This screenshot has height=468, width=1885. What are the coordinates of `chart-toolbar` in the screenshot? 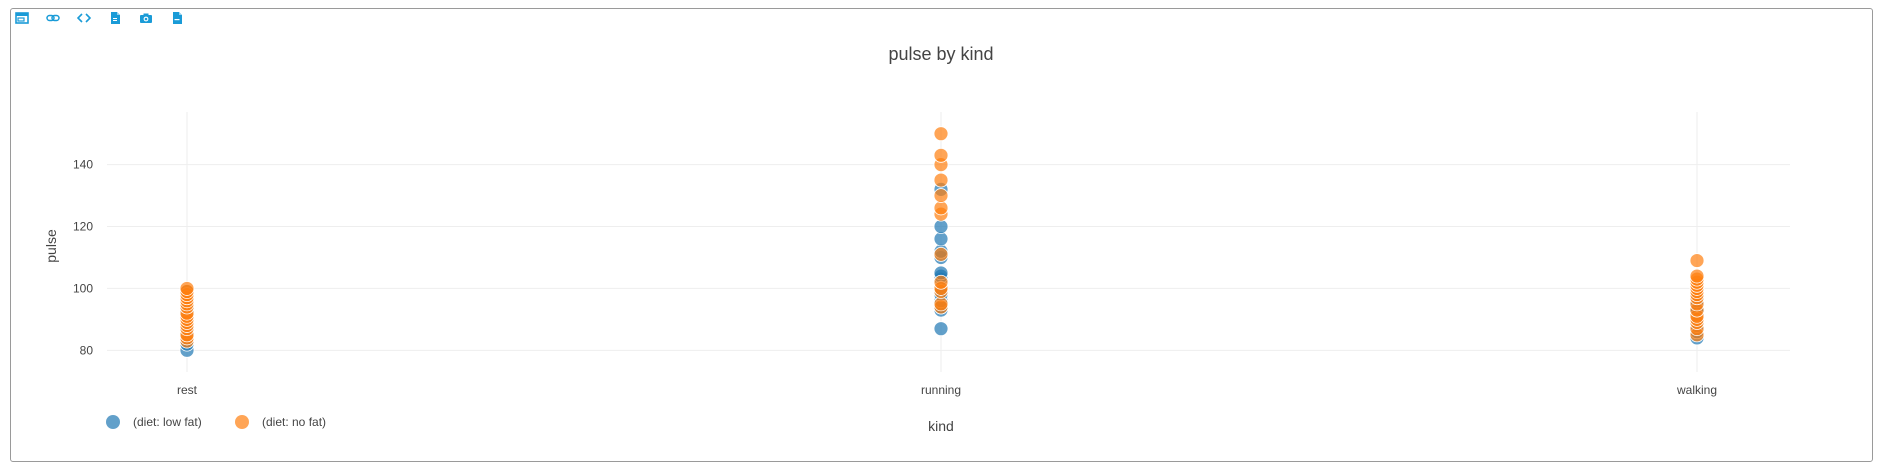 It's located at (107, 18).